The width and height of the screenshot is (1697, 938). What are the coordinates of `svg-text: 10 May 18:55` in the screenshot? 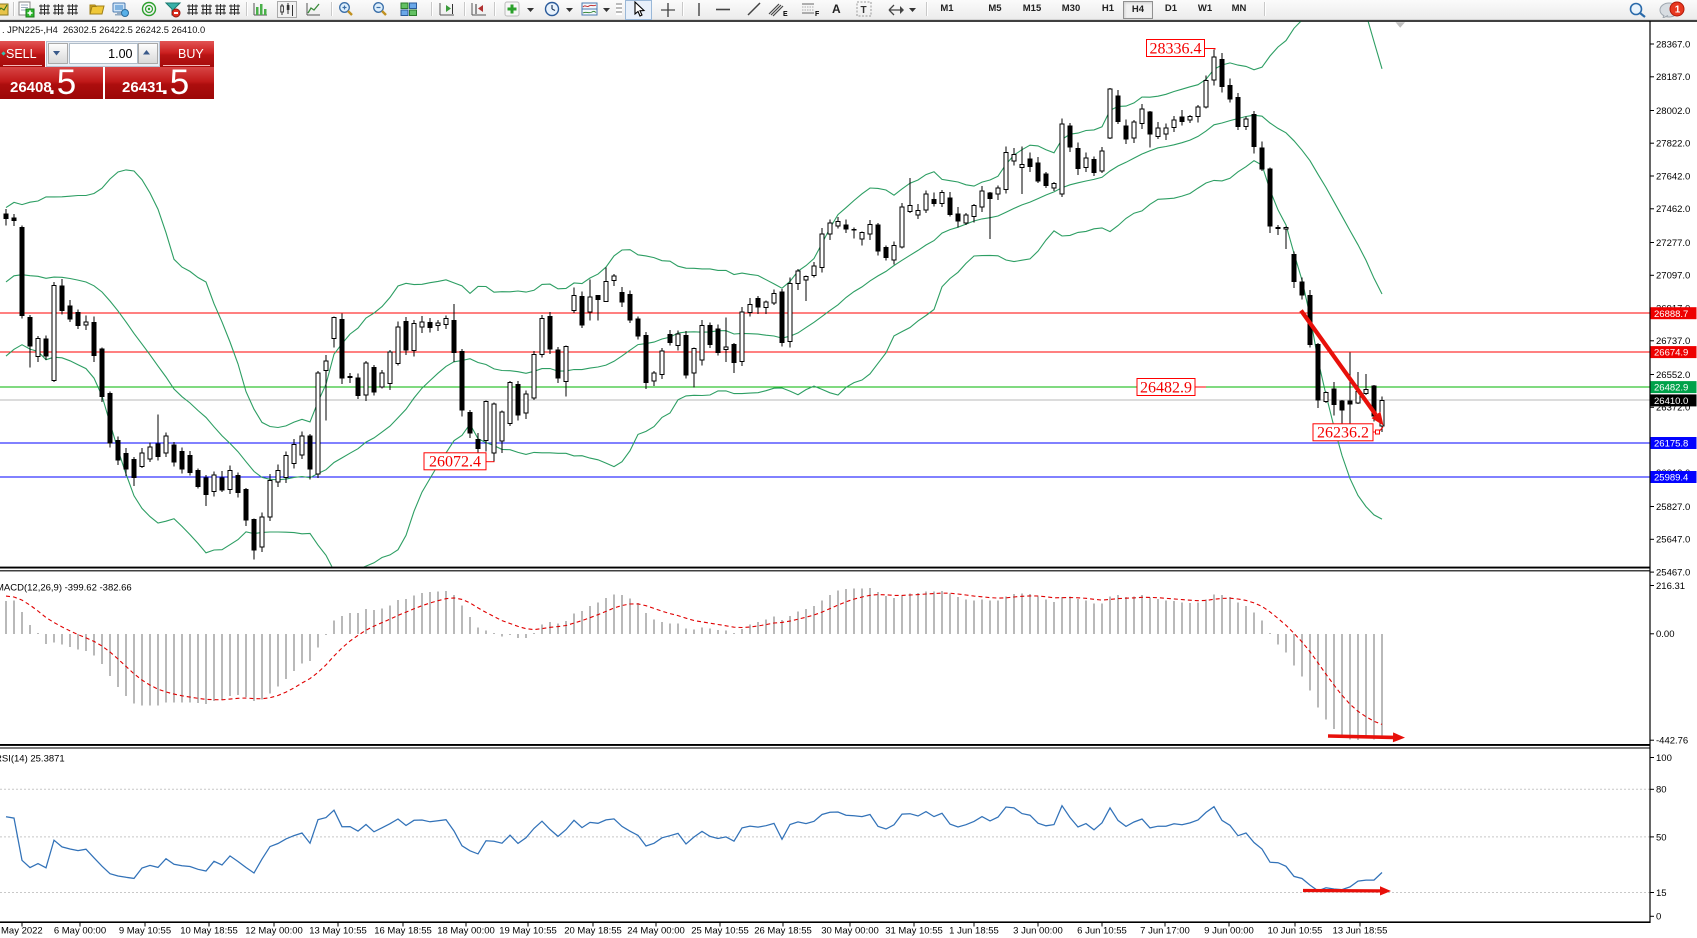 It's located at (209, 931).